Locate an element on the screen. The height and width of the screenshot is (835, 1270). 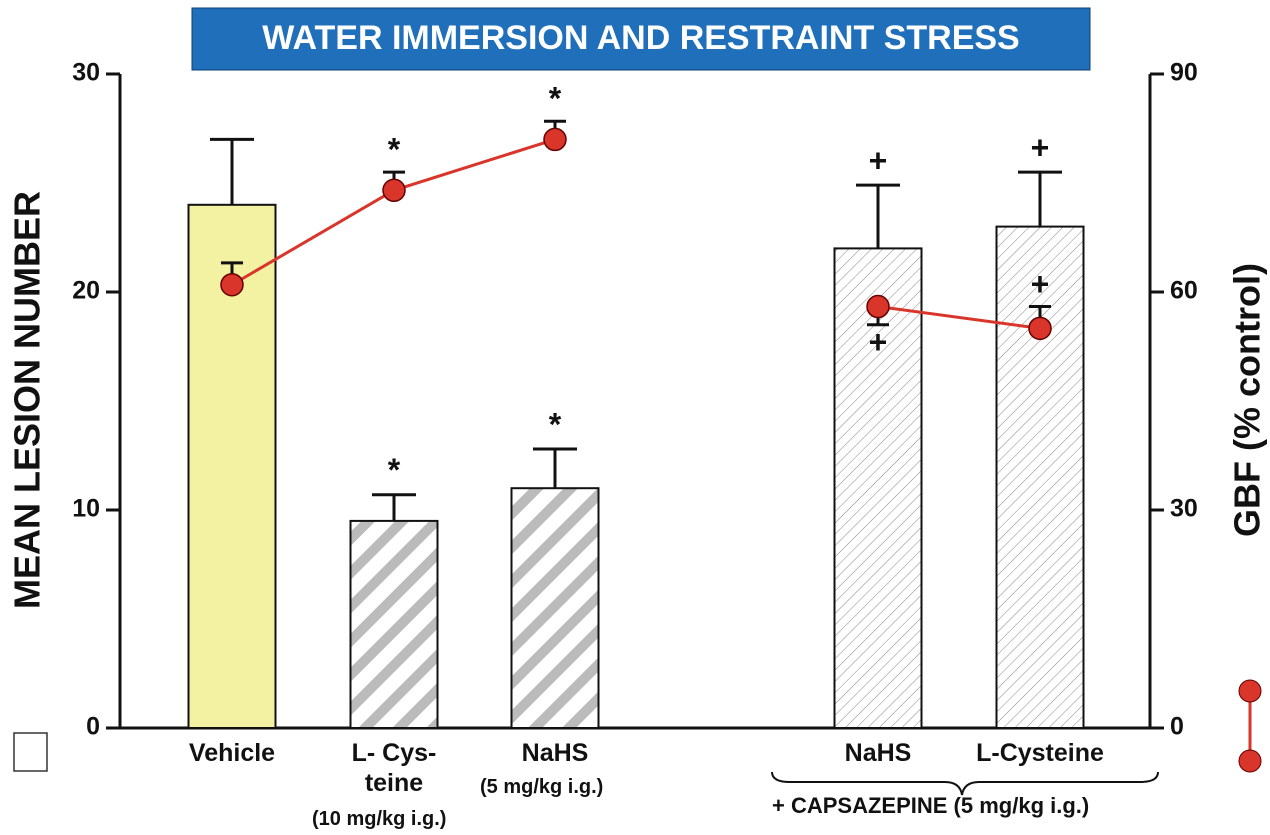
x-tick-label: L- Cys- teine is located at coordinates (394, 768).